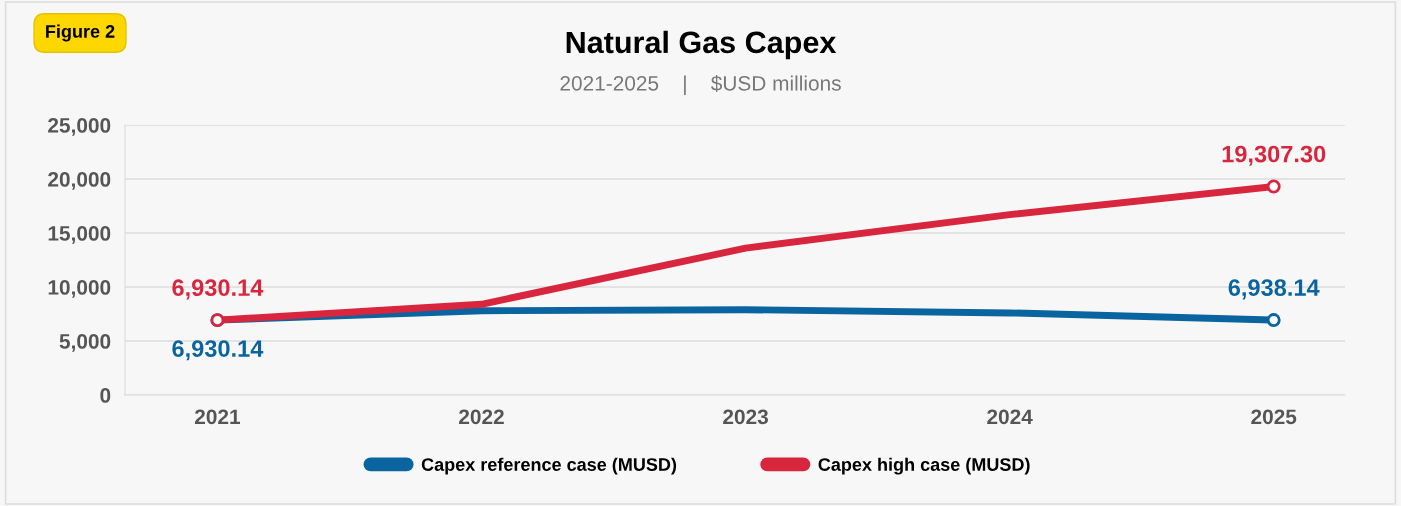  What do you see at coordinates (79, 181) in the screenshot?
I see `y-tick-label: 20,000` at bounding box center [79, 181].